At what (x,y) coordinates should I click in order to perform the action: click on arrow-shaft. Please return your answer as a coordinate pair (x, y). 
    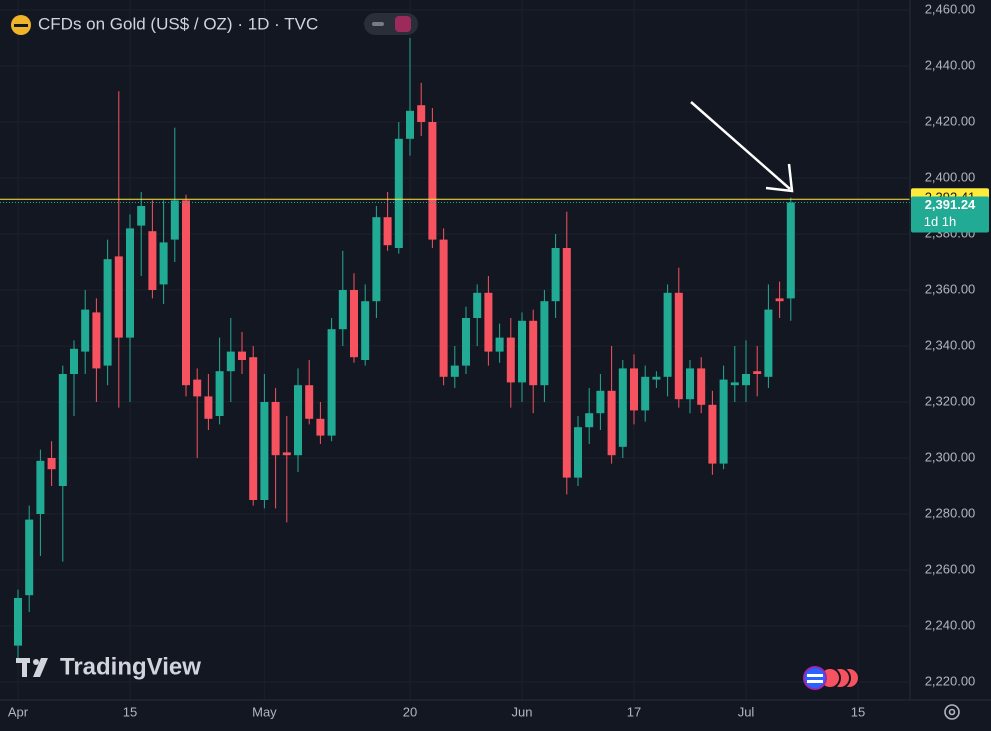
    Looking at the image, I should click on (740, 145).